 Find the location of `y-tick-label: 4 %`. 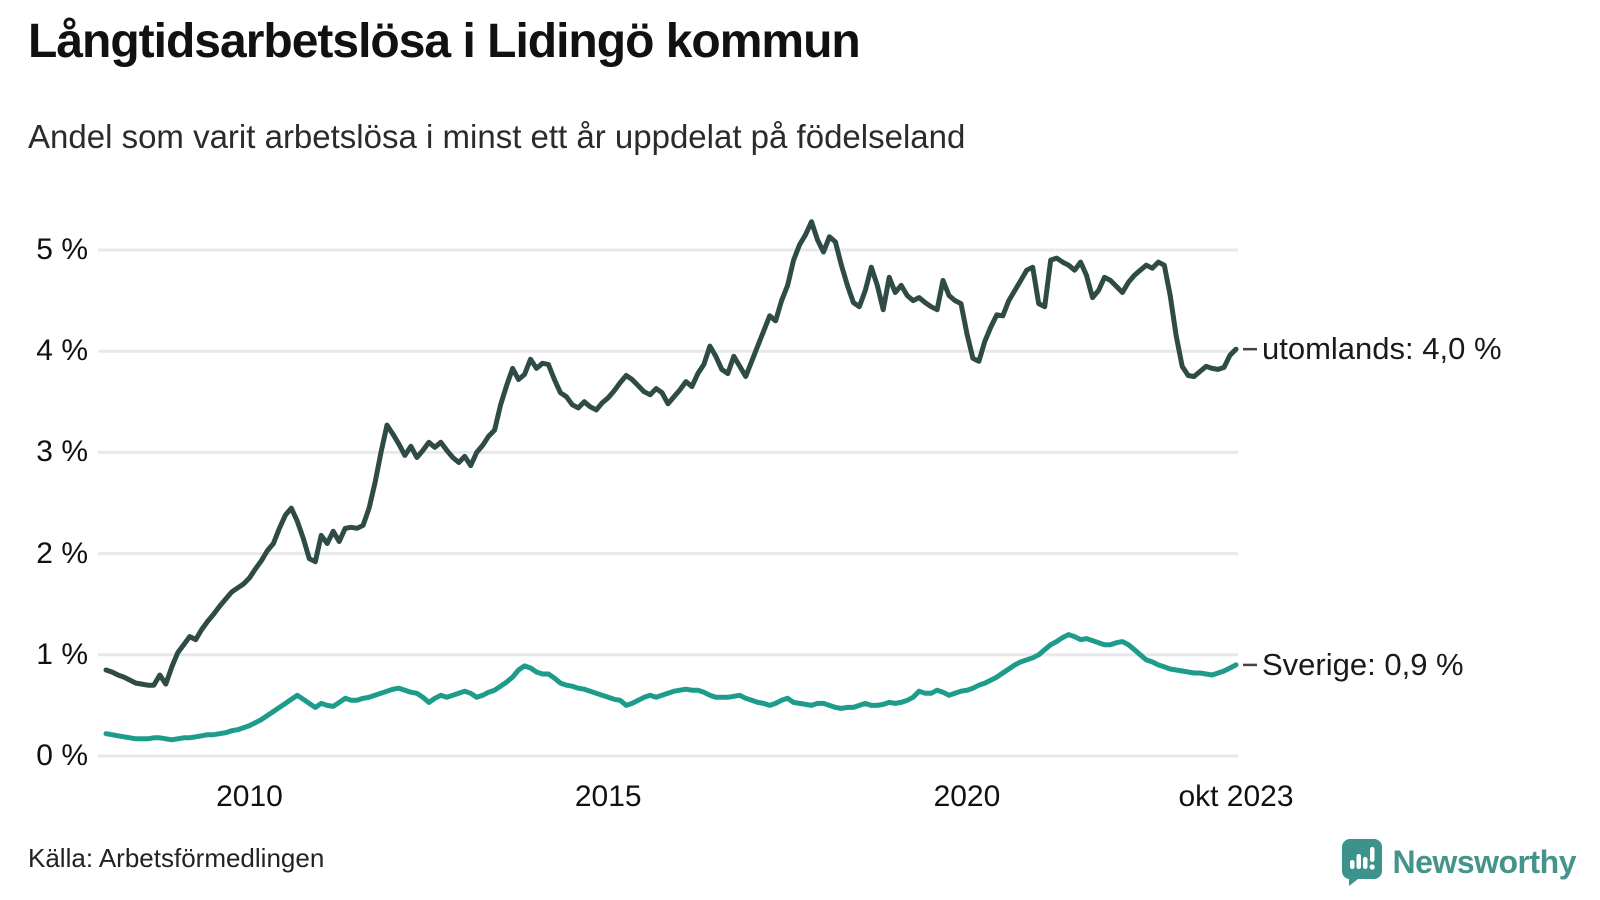

y-tick-label: 4 % is located at coordinates (62, 351).